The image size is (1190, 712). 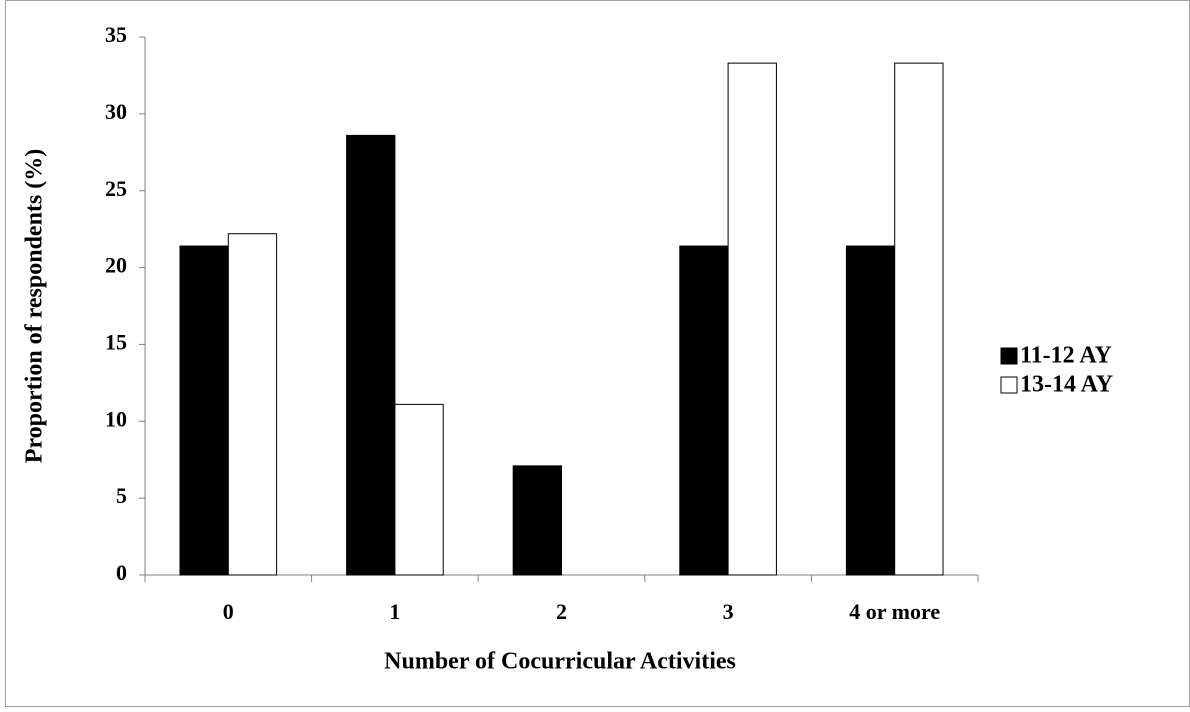 I want to click on y-tick-label: 35, so click(x=116, y=34).